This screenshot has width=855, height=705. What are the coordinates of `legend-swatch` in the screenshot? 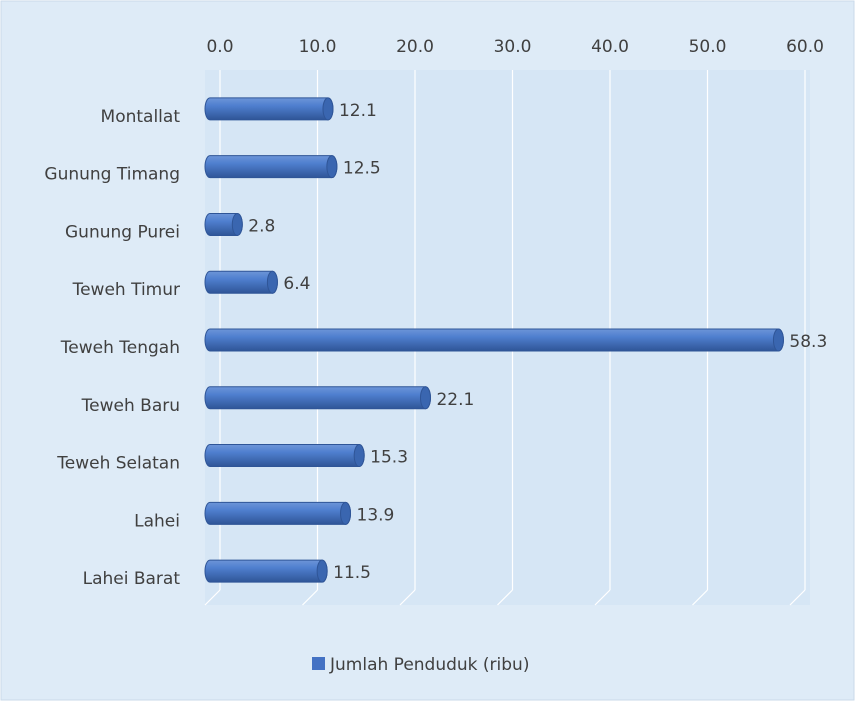 It's located at (318, 663).